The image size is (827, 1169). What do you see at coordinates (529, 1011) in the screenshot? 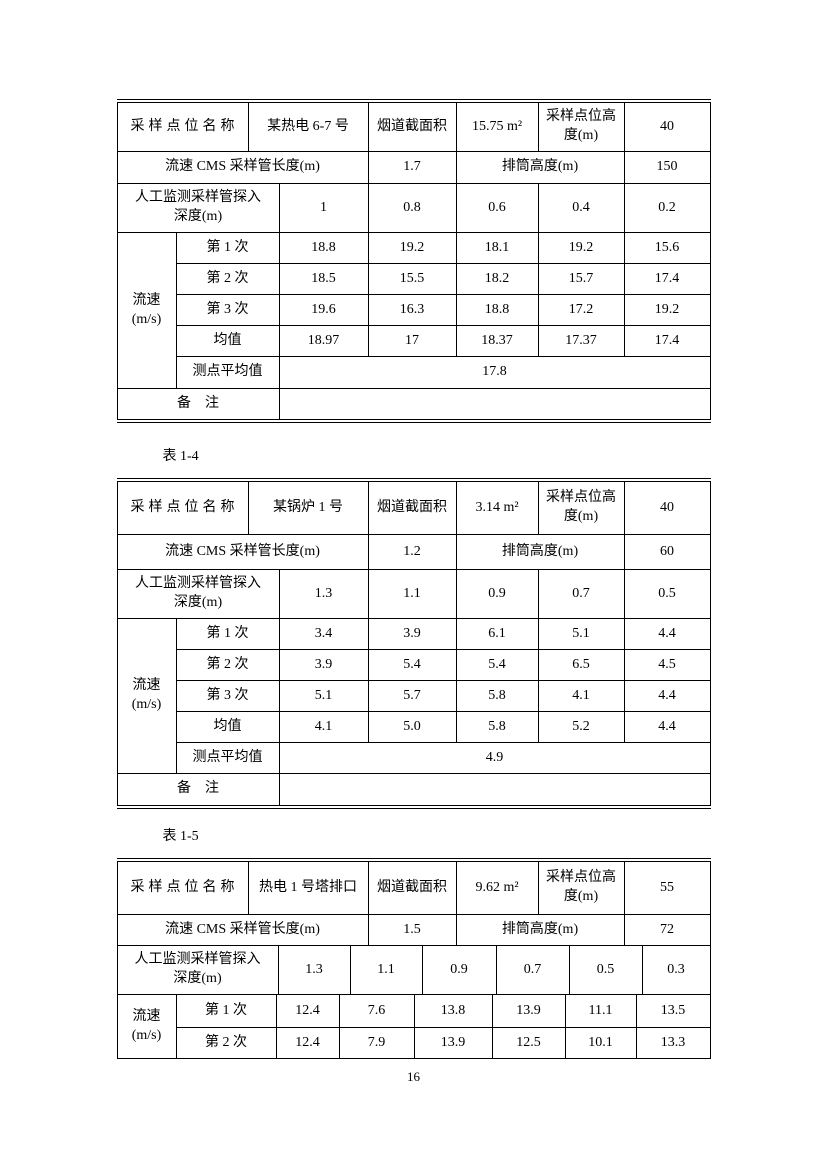
I see `trial-value: 13.9` at bounding box center [529, 1011].